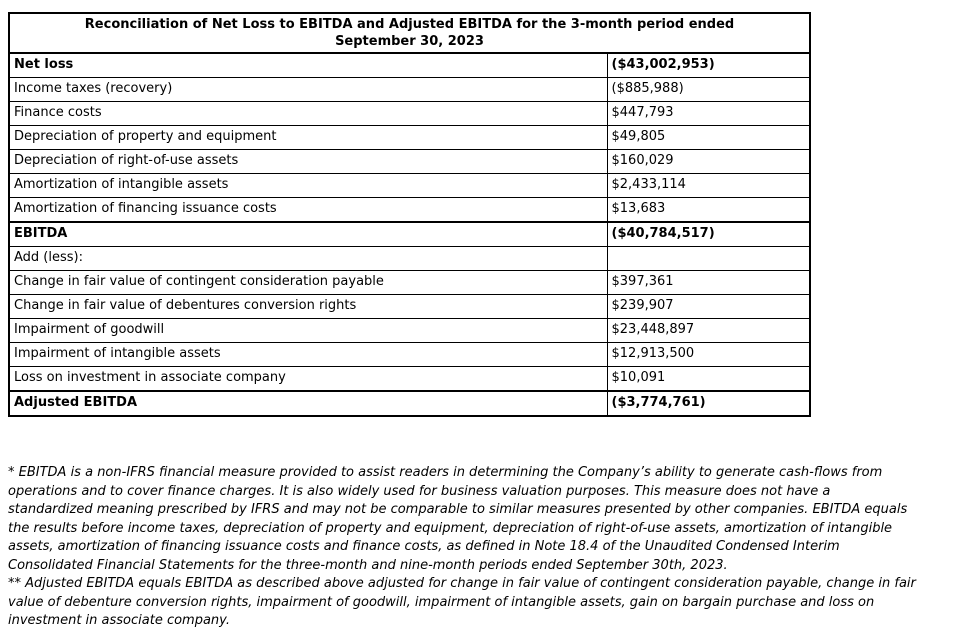 The width and height of the screenshot is (973, 642). Describe the element at coordinates (308, 234) in the screenshot. I see `row-label-cell: EBITDA` at that location.